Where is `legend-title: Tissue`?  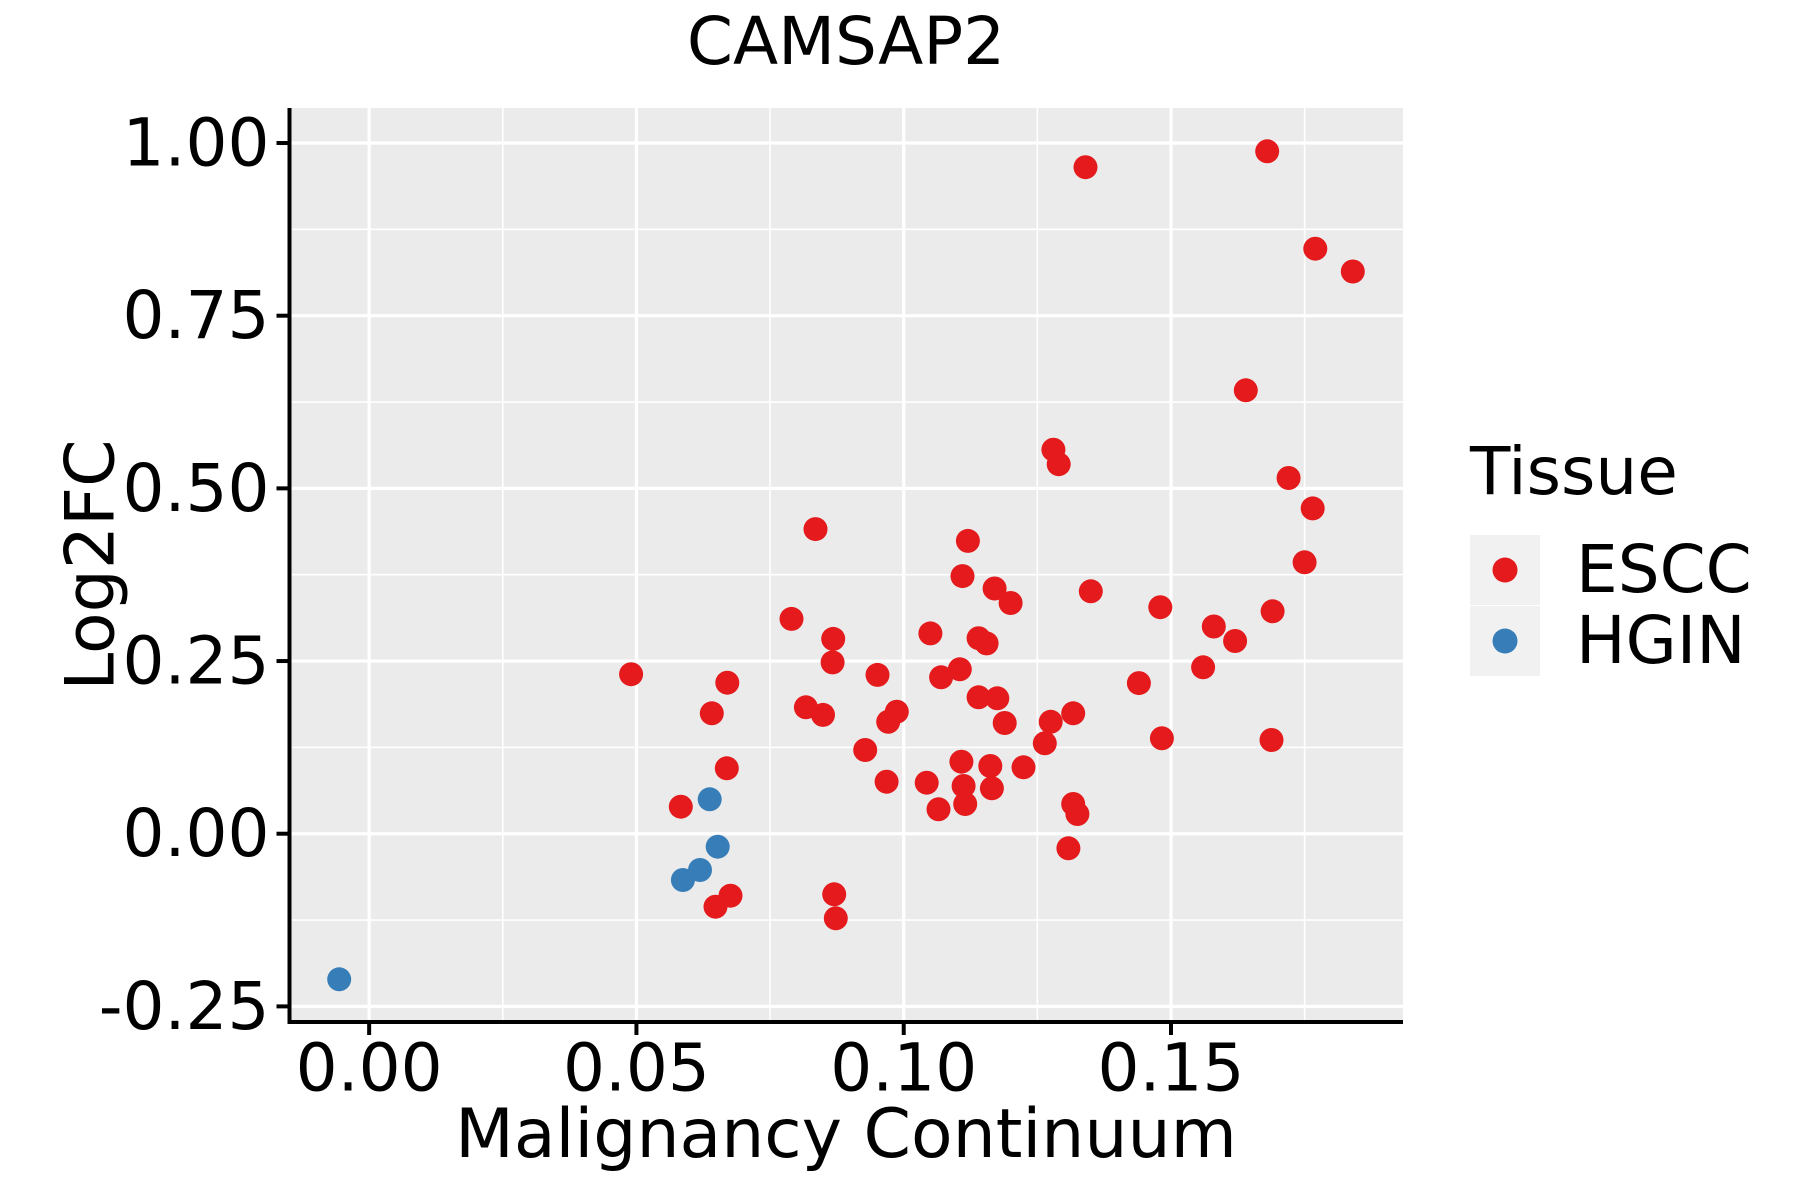 legend-title: Tissue is located at coordinates (1574, 471).